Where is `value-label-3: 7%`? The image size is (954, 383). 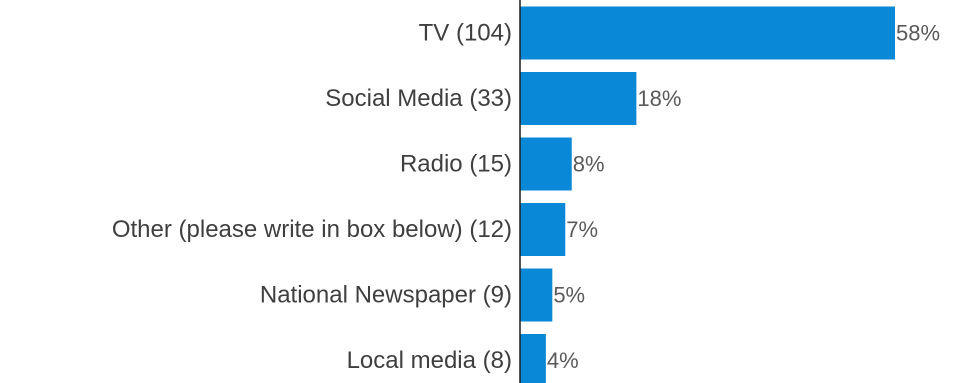 value-label-3: 7% is located at coordinates (582, 229).